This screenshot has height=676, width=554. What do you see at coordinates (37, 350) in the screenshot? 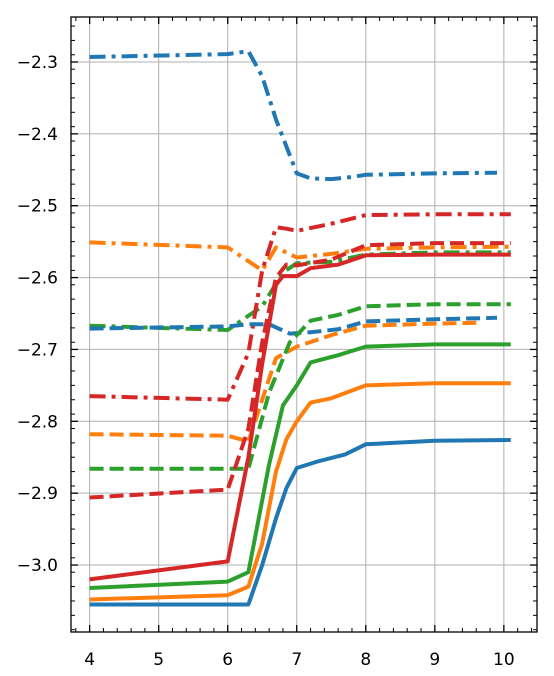
I see `y-tick-label: −2.7` at bounding box center [37, 350].